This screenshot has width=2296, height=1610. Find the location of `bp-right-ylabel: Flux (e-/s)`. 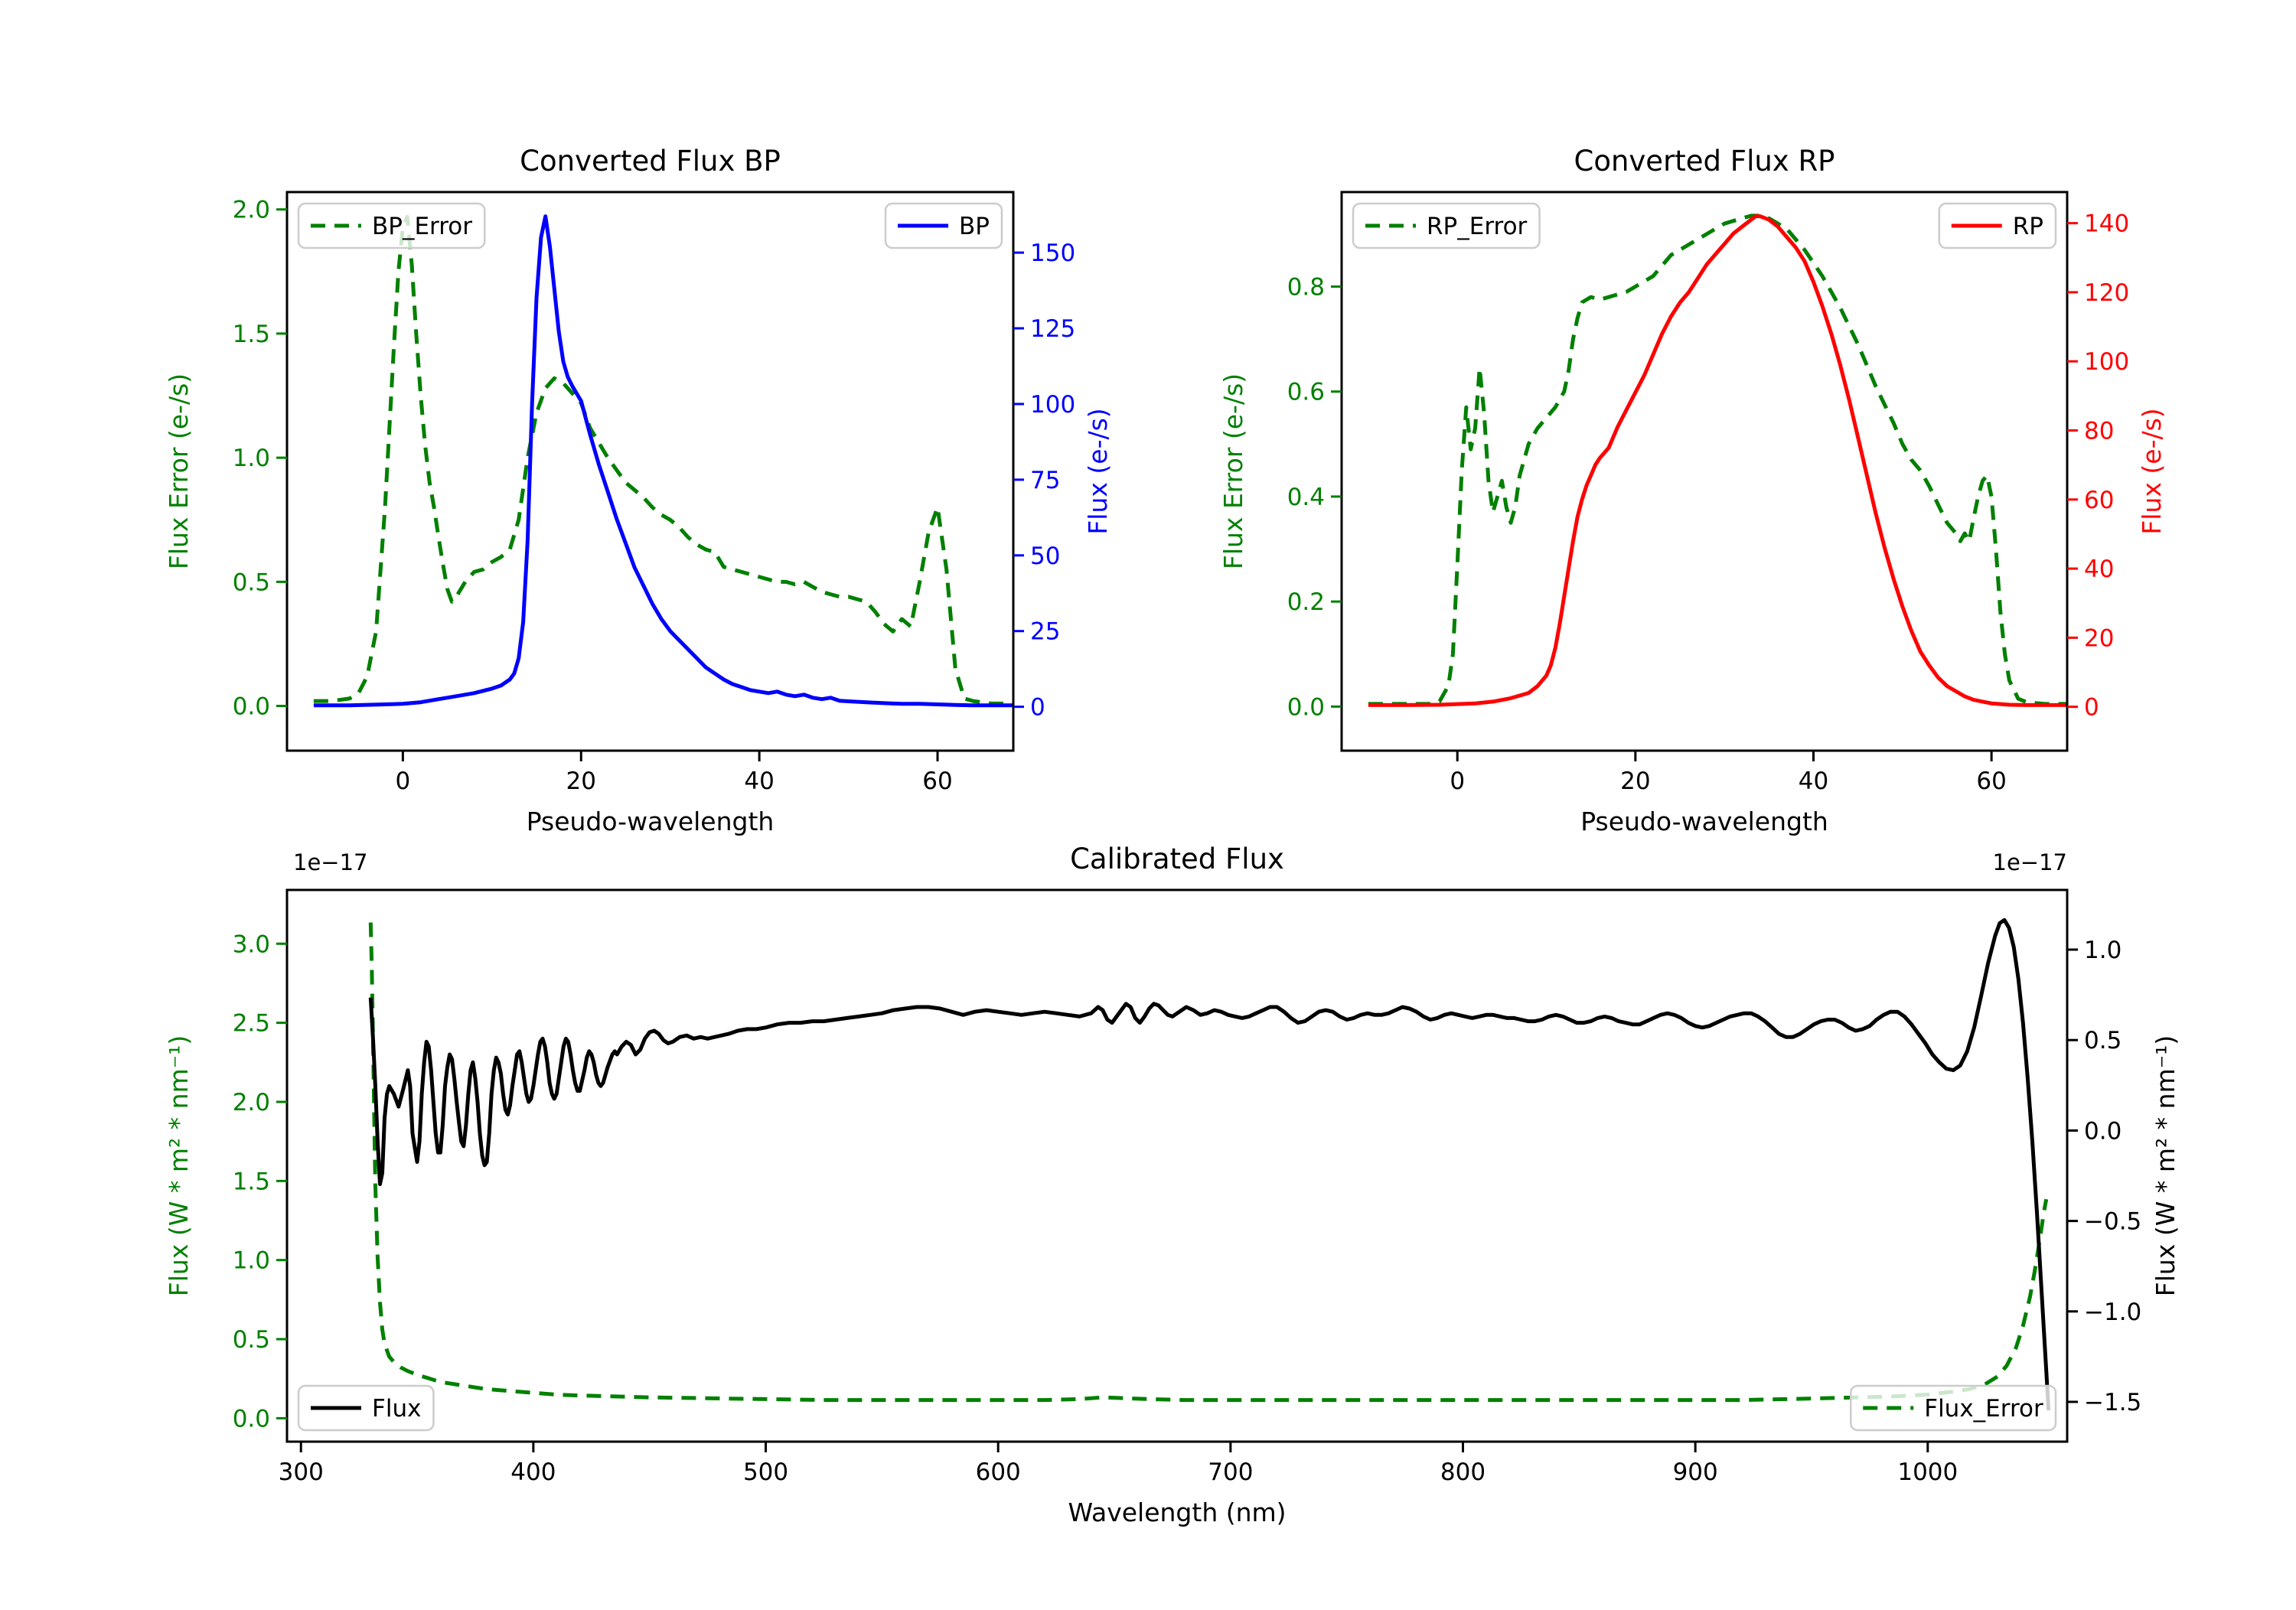

bp-right-ylabel: Flux (e-/s) is located at coordinates (1098, 471).